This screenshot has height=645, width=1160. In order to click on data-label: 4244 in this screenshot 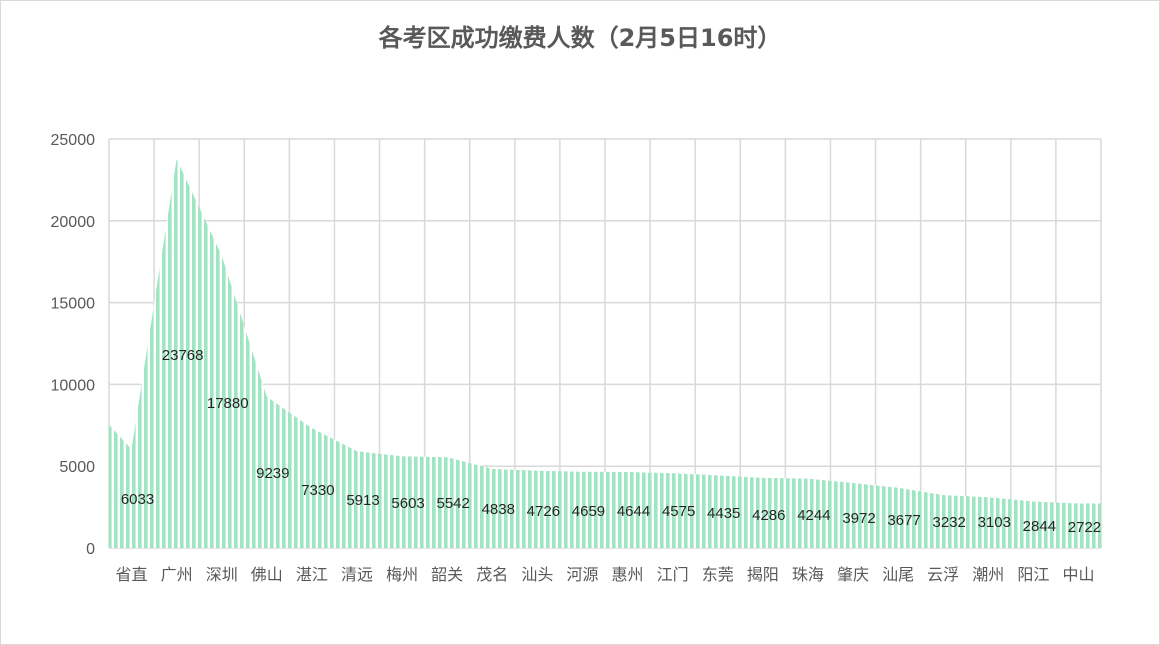, I will do `click(813, 515)`.